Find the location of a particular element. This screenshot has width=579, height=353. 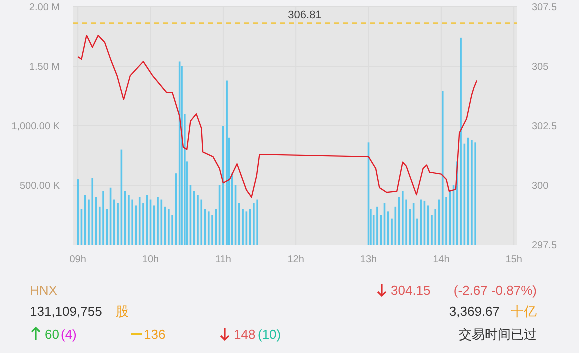

text: 148 is located at coordinates (245, 334).